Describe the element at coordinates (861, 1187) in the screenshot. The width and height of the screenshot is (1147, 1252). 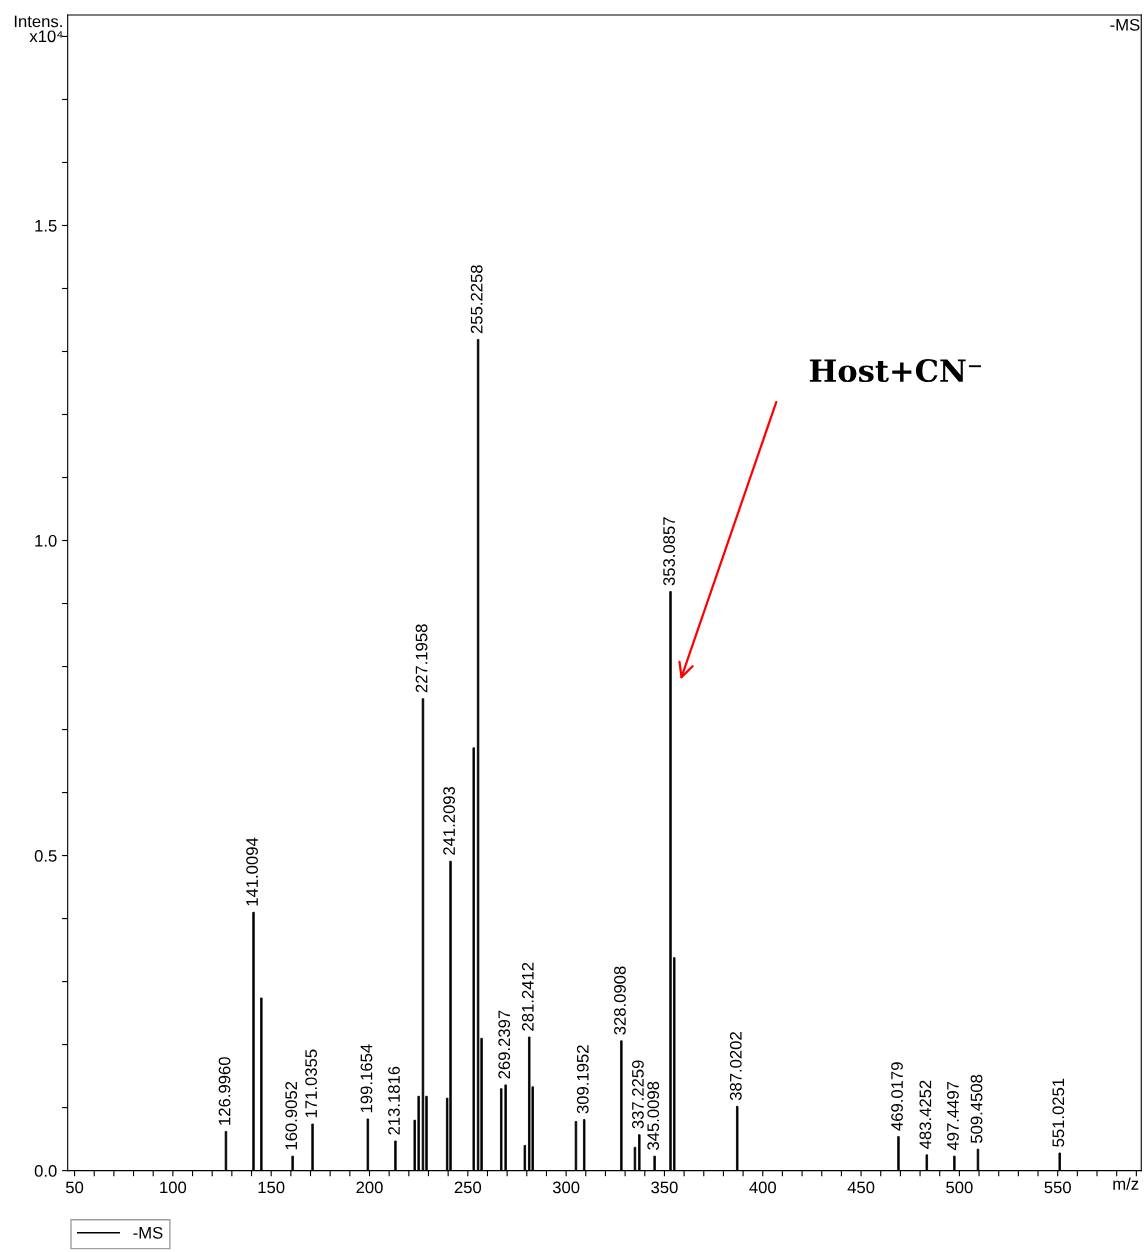
I see `x-tick-label: 450` at that location.